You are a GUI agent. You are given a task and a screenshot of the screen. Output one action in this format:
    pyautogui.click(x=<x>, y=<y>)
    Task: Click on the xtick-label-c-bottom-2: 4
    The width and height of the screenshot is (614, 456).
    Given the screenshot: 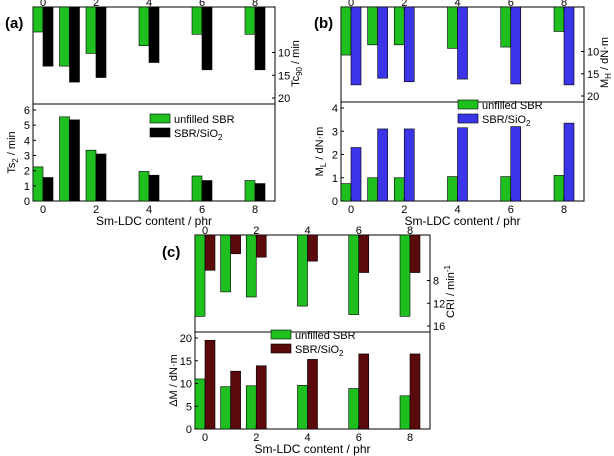 What is the action you would take?
    pyautogui.click(x=307, y=438)
    